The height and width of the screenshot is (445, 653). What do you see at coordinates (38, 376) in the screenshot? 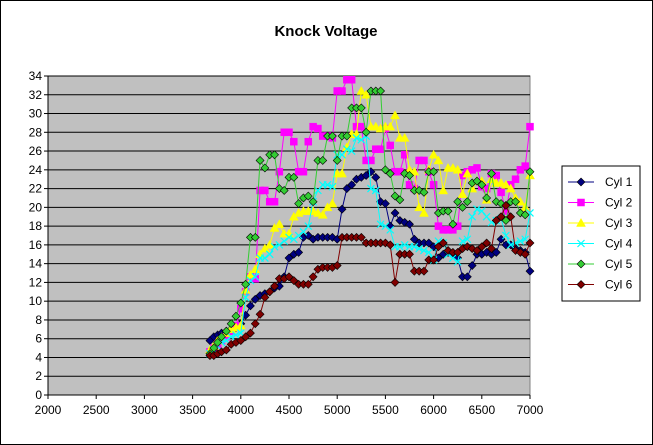
I see `y-tick-label: 2` at bounding box center [38, 376].